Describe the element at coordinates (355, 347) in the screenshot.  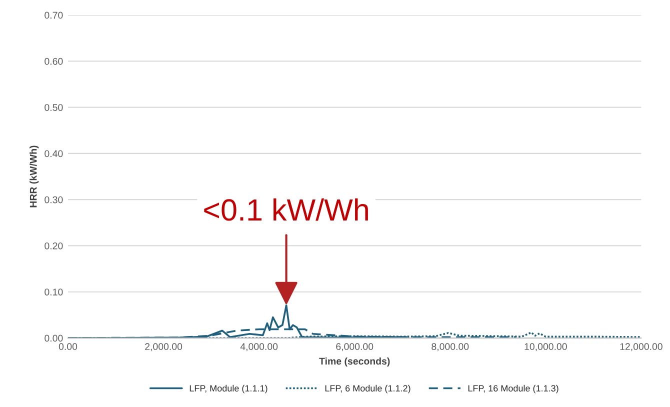
I see `x-tick-label: 6,000.00` at that location.